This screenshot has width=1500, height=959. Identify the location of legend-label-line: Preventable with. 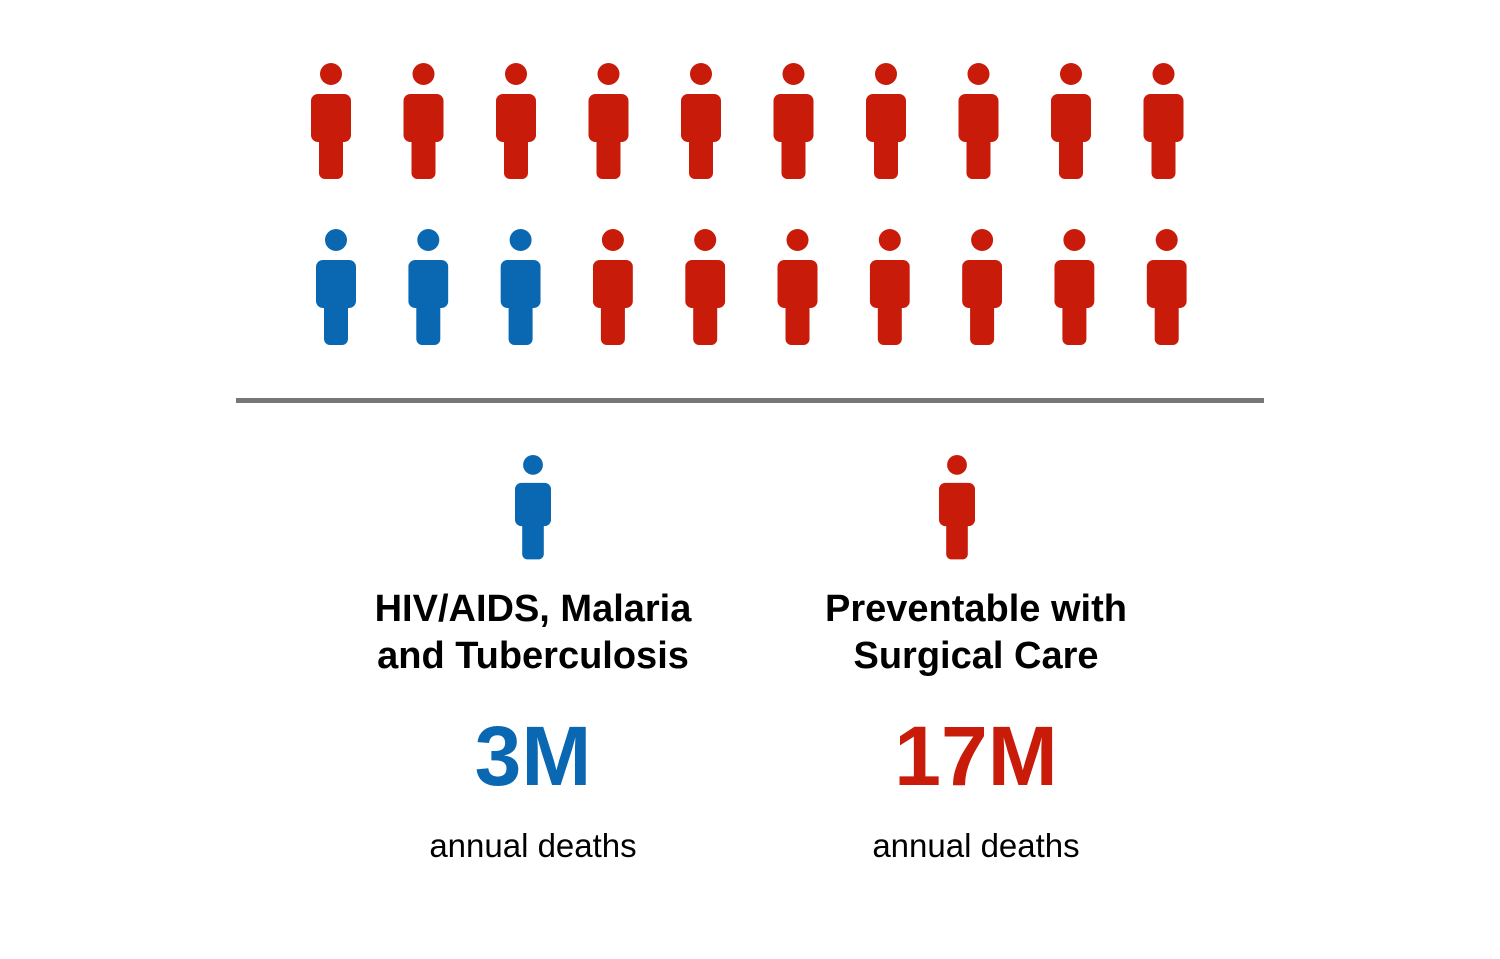
(976, 609).